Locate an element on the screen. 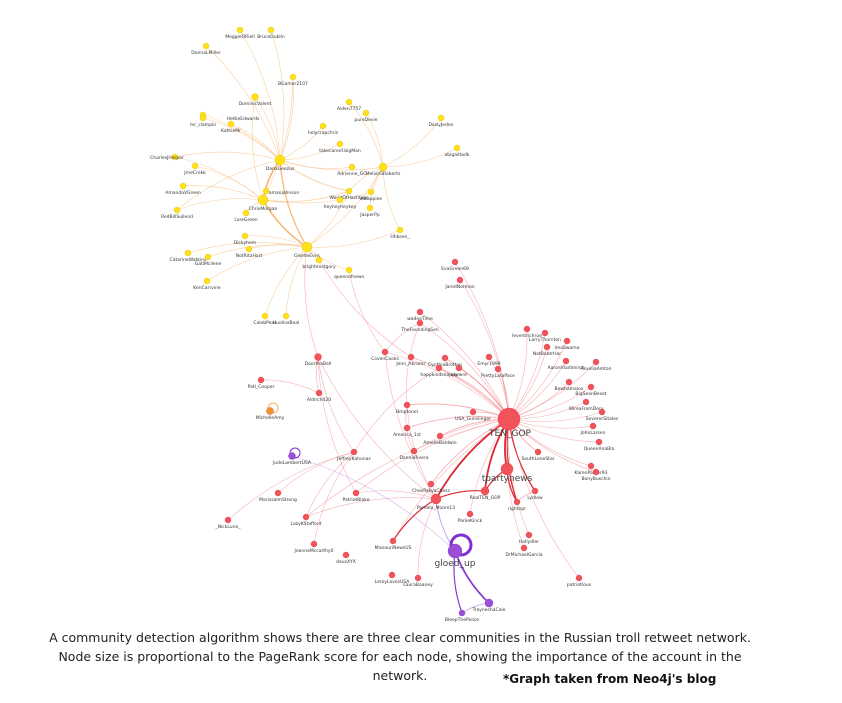 The image size is (842, 703). node-label: ImaSwama is located at coordinates (567, 348).